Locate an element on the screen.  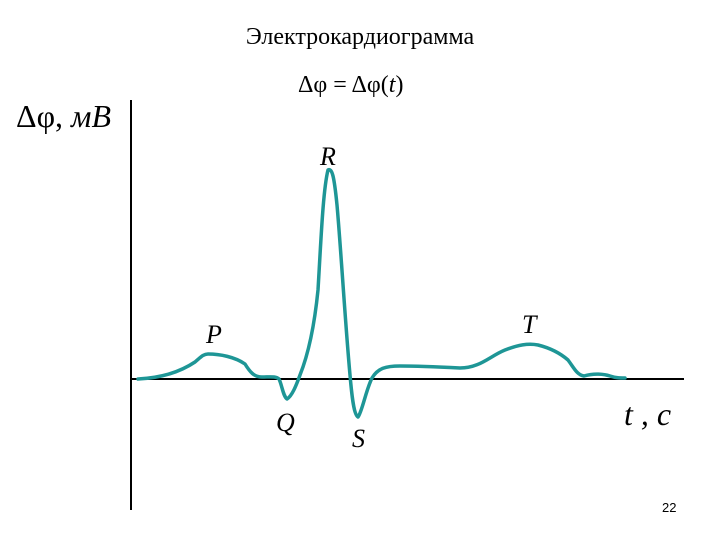
page-number: 22 is located at coordinates (669, 507).